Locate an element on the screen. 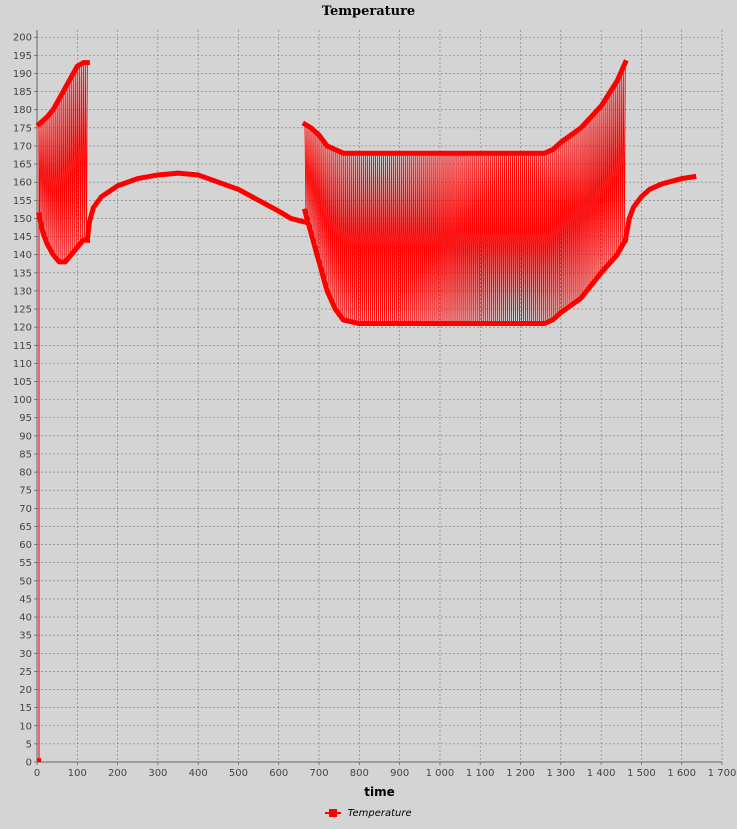 This screenshot has width=737, height=829. y-tick-label: 125 is located at coordinates (22, 310).